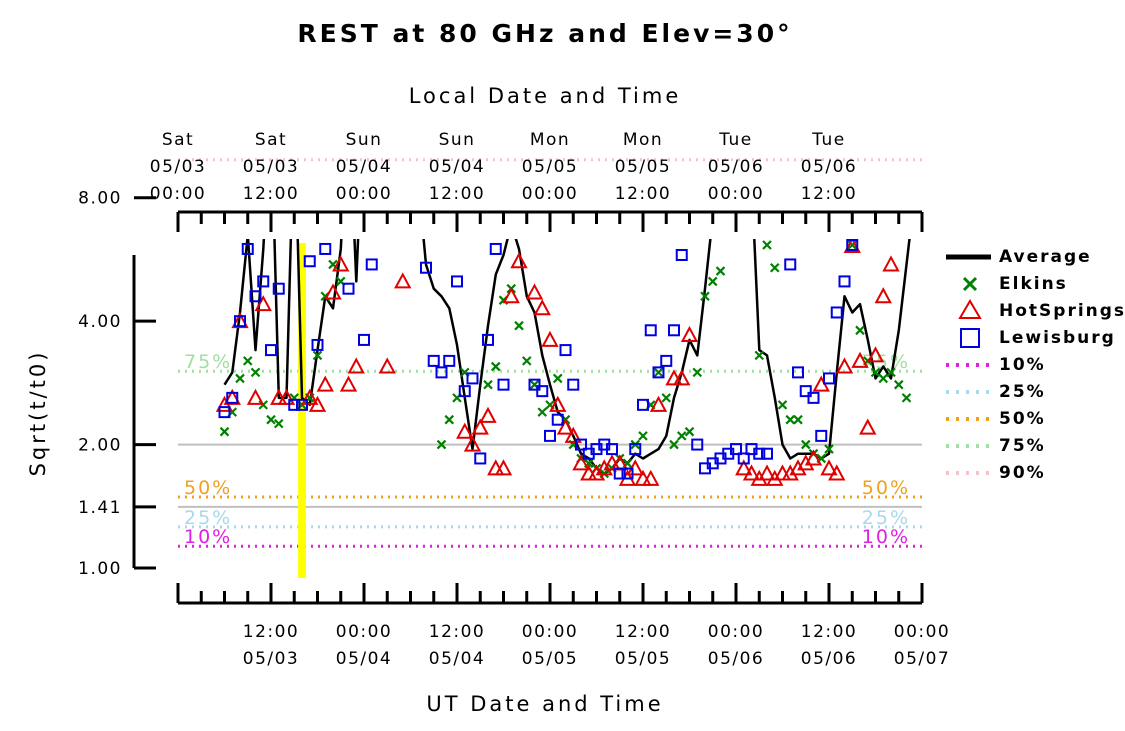  I want to click on x-axis-label: UT Date and Time, so click(544, 704).